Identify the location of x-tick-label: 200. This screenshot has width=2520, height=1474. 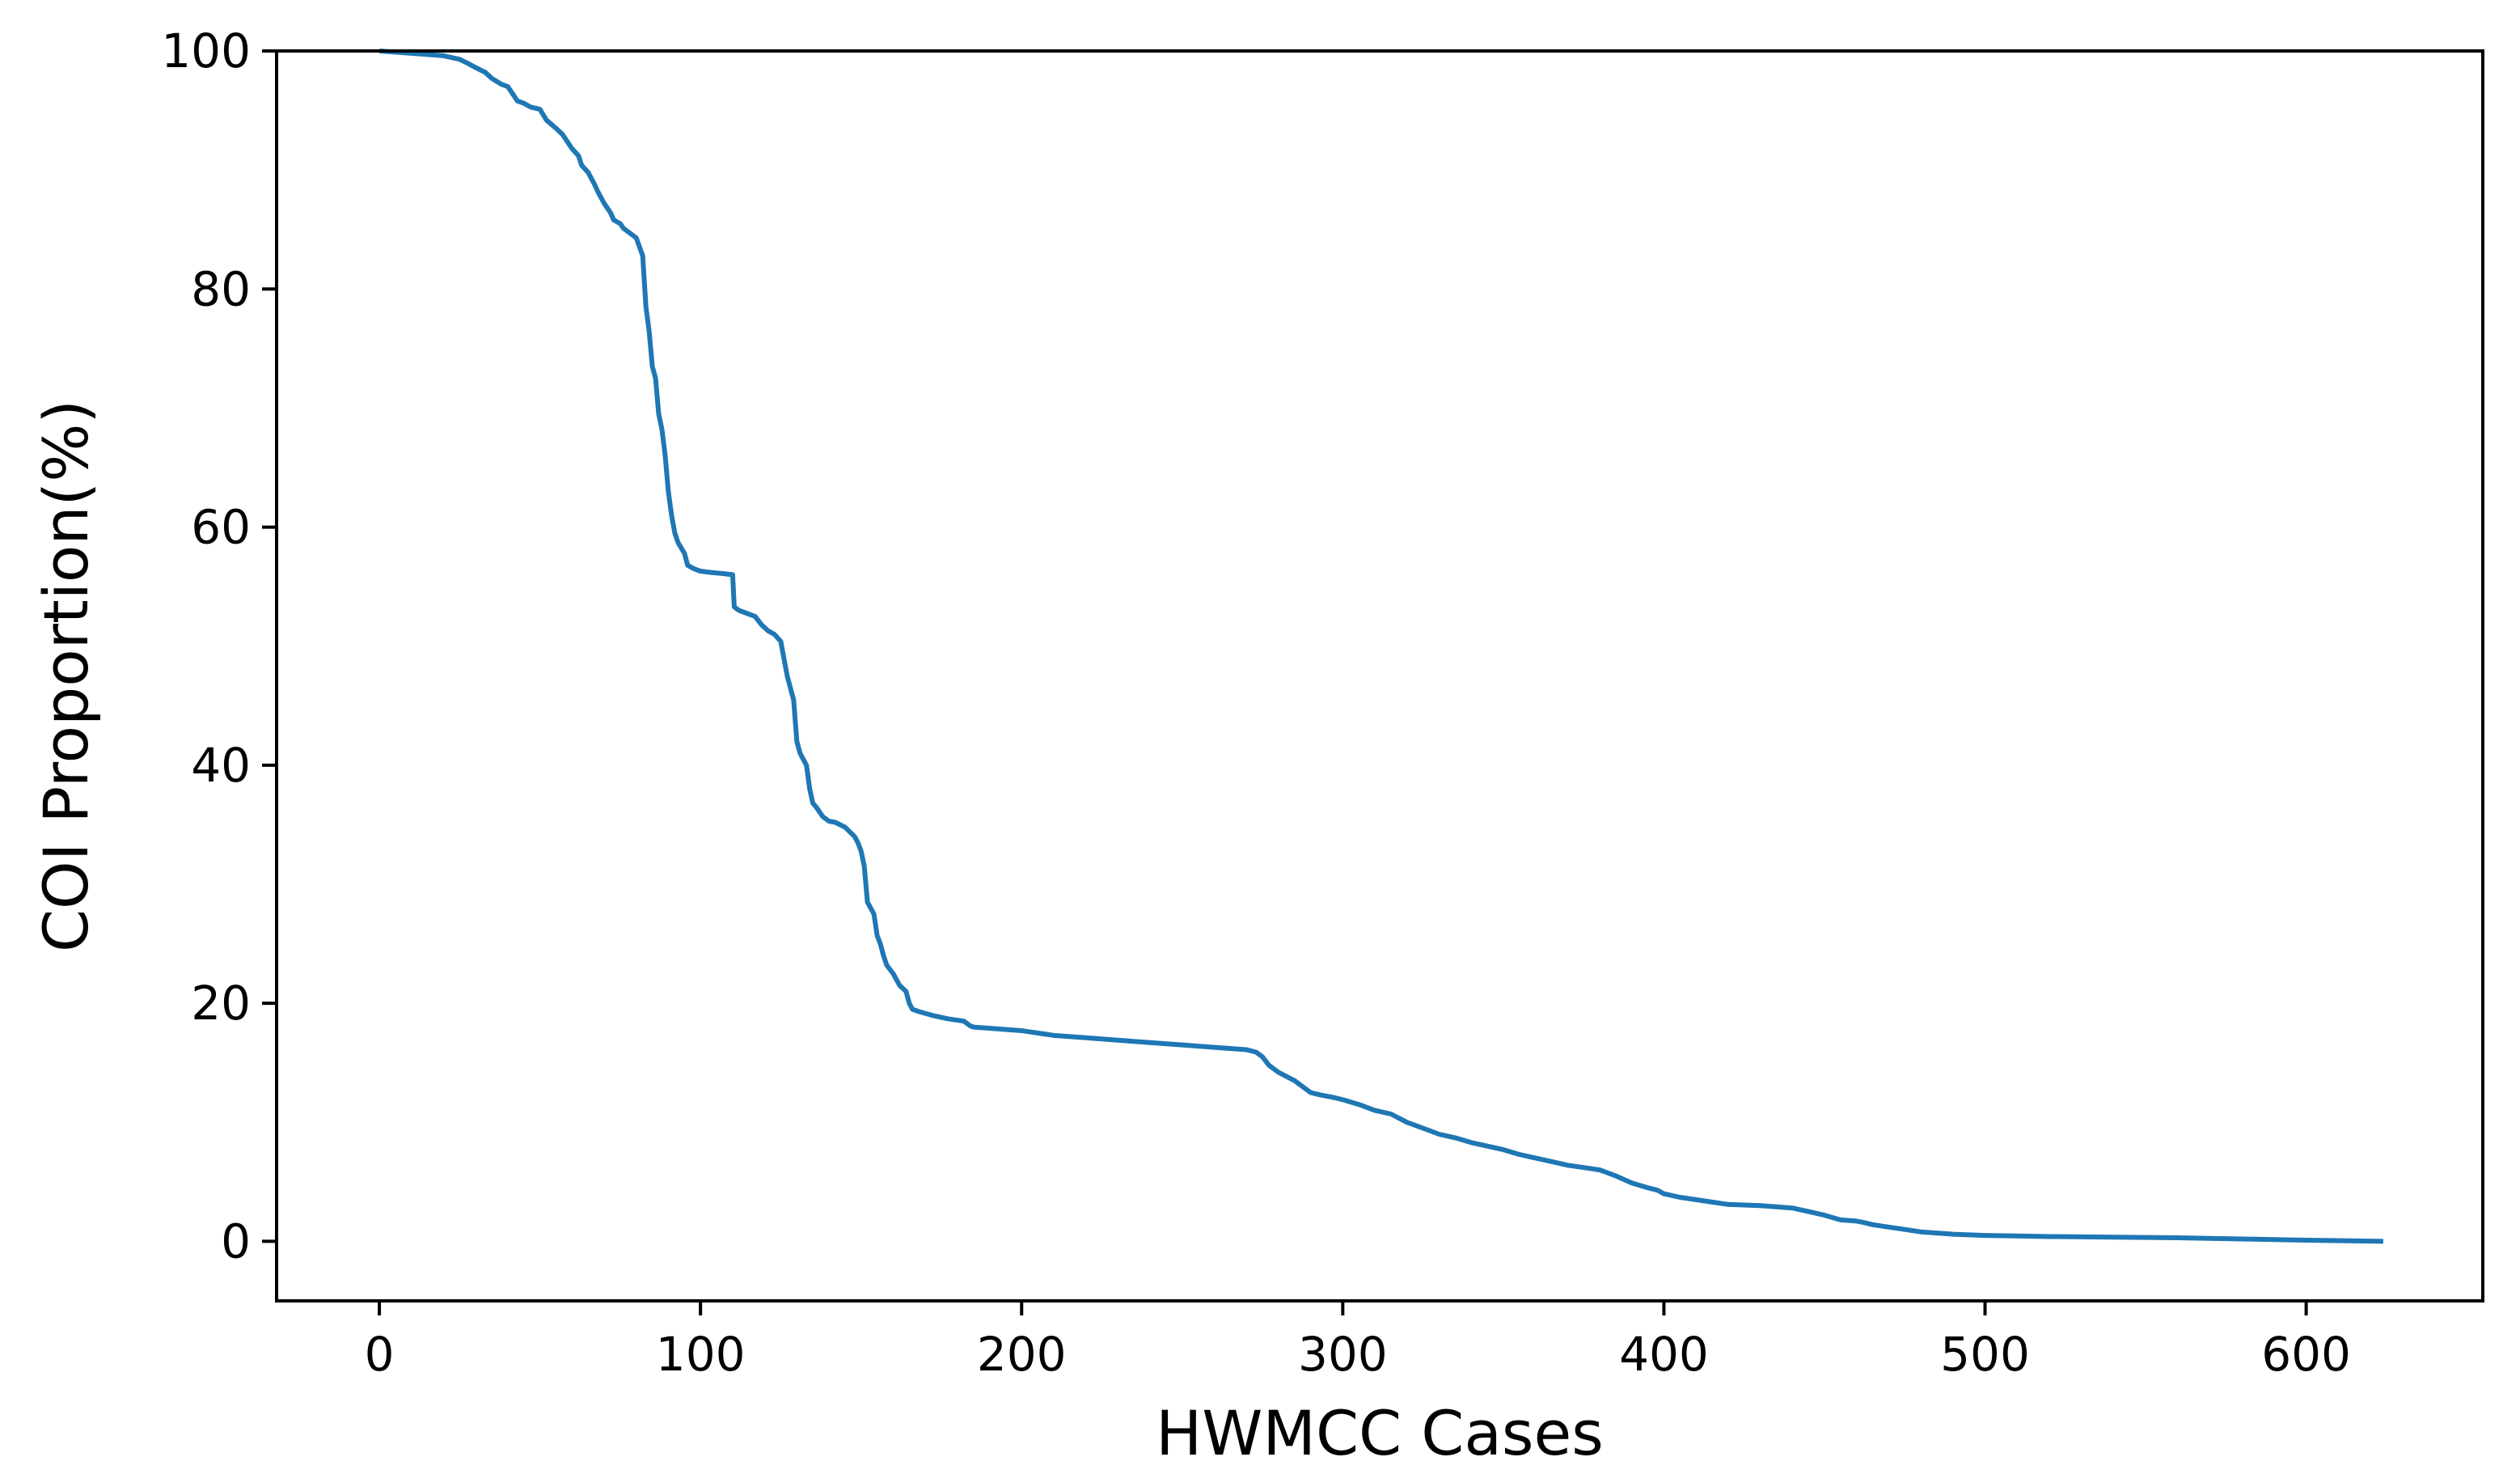
(1022, 1355).